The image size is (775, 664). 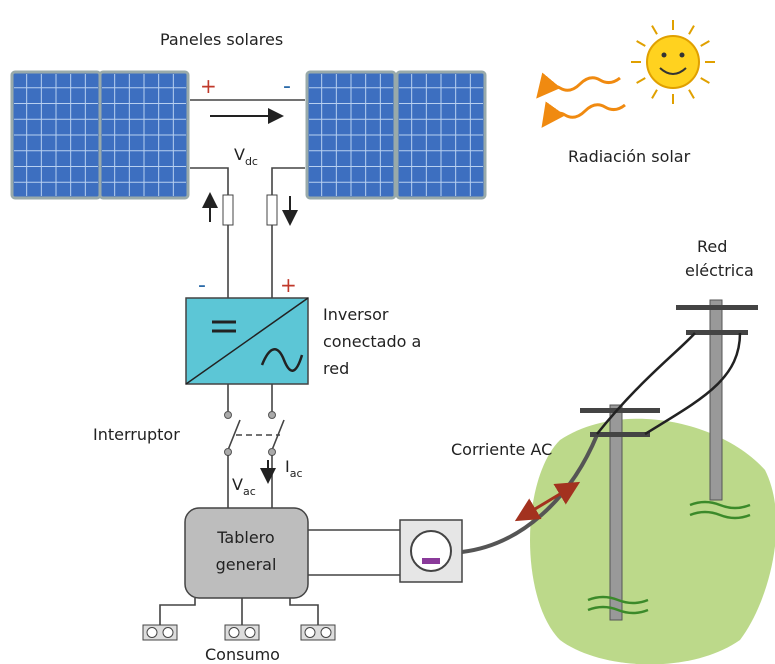 I want to click on consumption-wiring, so click(x=271, y=585).